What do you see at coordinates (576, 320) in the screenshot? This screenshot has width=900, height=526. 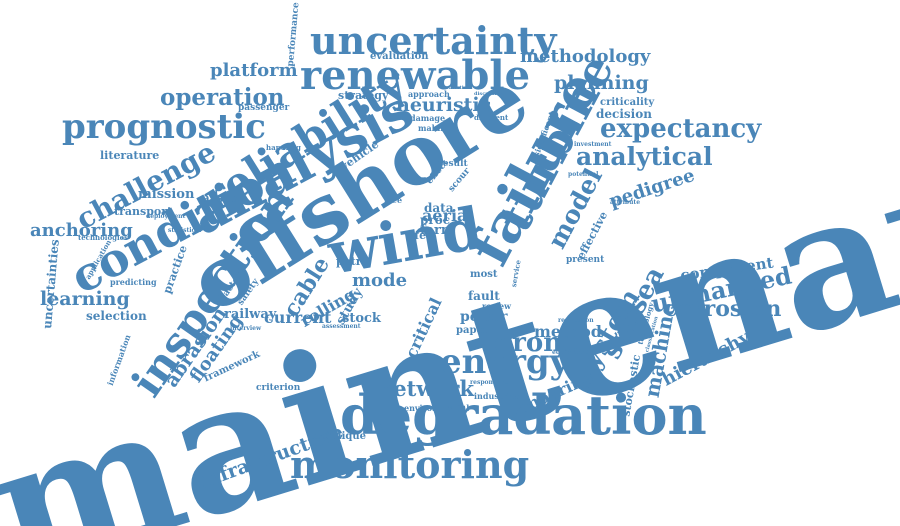 I see `word-regression: regression` at bounding box center [576, 320].